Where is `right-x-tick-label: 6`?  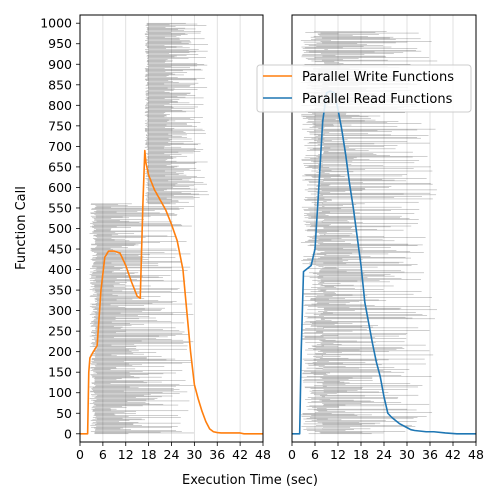 right-x-tick-label: 6 is located at coordinates (315, 454).